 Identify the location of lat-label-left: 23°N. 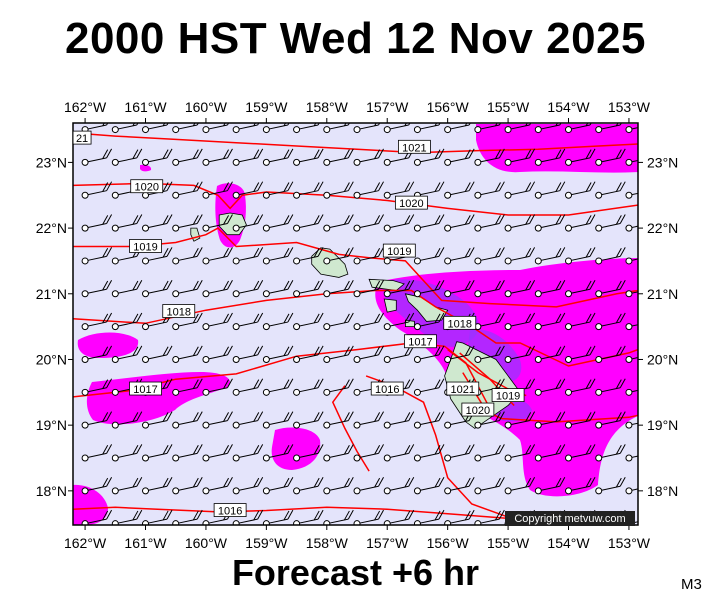
(51, 162).